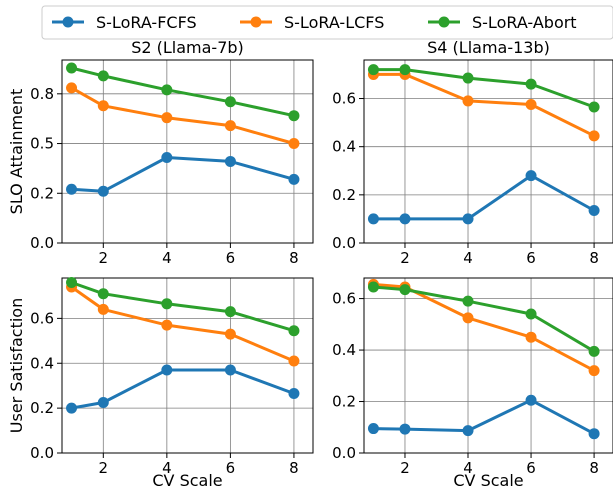  Describe the element at coordinates (524, 22) in the screenshot. I see `legend-label-s-lora-abort: S-LoRA-Abort` at that location.